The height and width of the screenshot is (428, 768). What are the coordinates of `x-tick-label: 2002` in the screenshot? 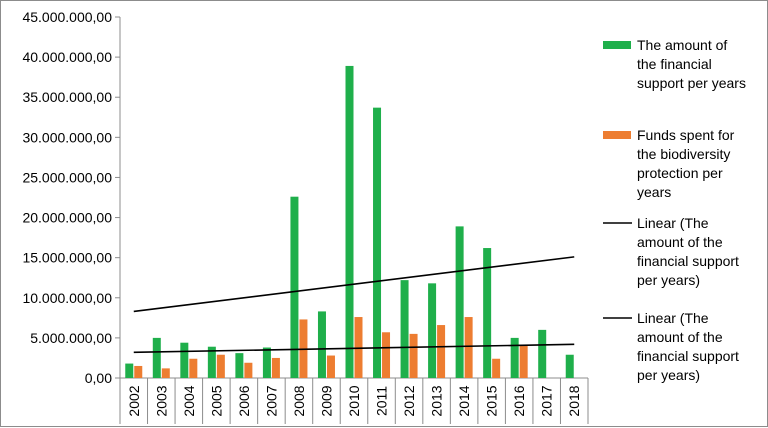 It's located at (134, 400).